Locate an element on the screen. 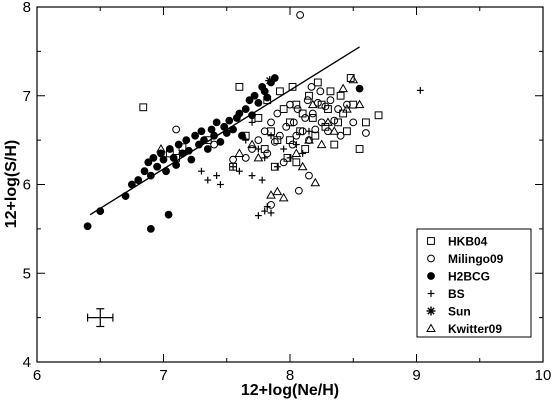 Image resolution: width=554 pixels, height=404 pixels. legend-entry-milingo09: Milingo09 is located at coordinates (465, 259).